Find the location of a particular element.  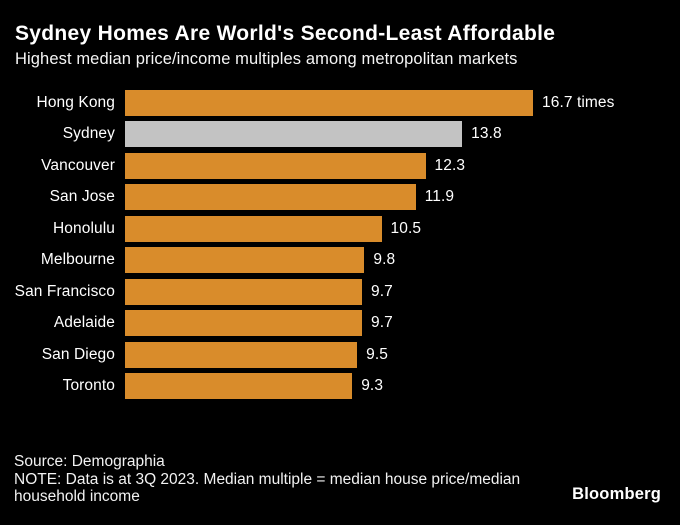

chart-row: Vancouver 12.3 is located at coordinates (340, 166).